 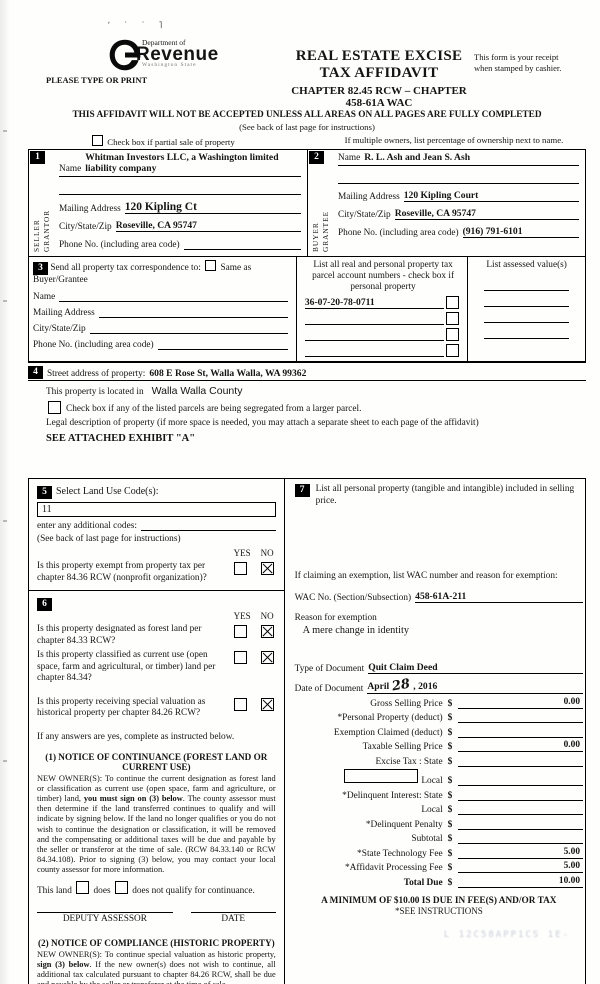 What do you see at coordinates (374, 319) in the screenshot?
I see `parcel-2-field` at bounding box center [374, 319].